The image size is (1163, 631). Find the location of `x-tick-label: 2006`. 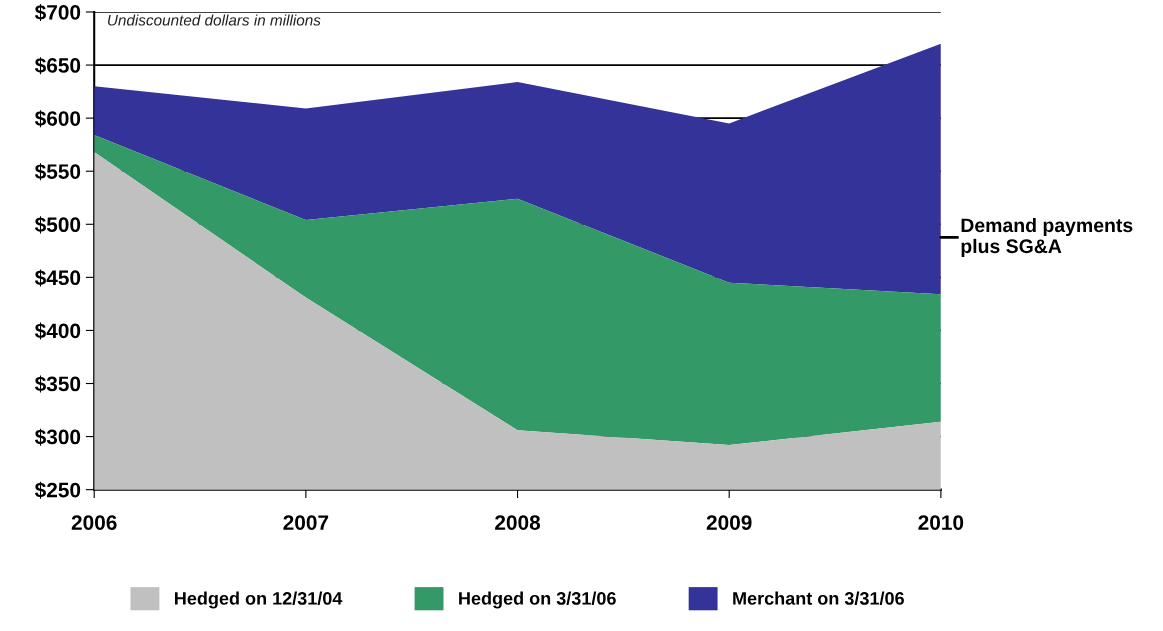

x-tick-label: 2006 is located at coordinates (94, 522).